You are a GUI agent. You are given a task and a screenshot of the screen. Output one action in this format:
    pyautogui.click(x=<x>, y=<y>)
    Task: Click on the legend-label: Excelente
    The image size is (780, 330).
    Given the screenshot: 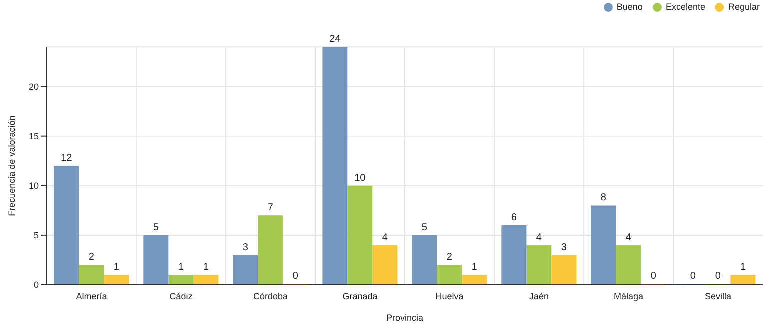 What is the action you would take?
    pyautogui.click(x=686, y=7)
    